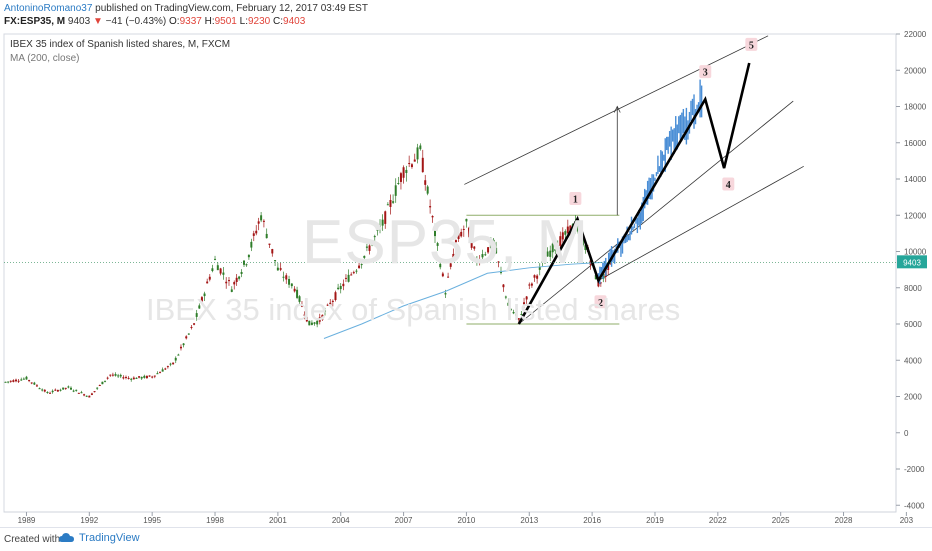  Describe the element at coordinates (89, 520) in the screenshot. I see `x-tick-label: 1992` at that location.